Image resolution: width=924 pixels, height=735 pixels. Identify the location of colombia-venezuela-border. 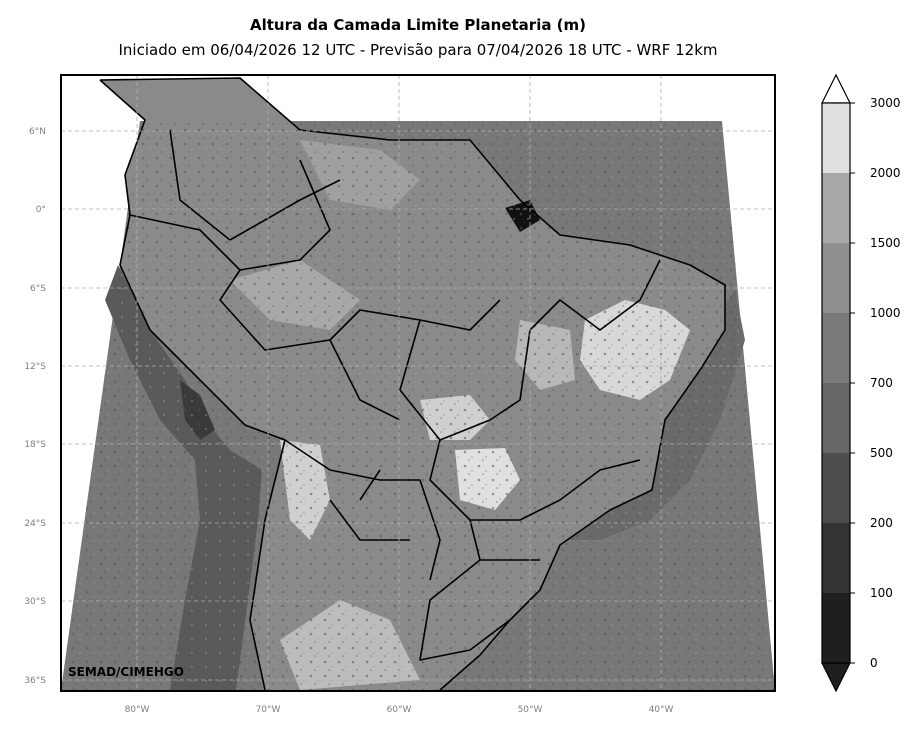
(255, 185).